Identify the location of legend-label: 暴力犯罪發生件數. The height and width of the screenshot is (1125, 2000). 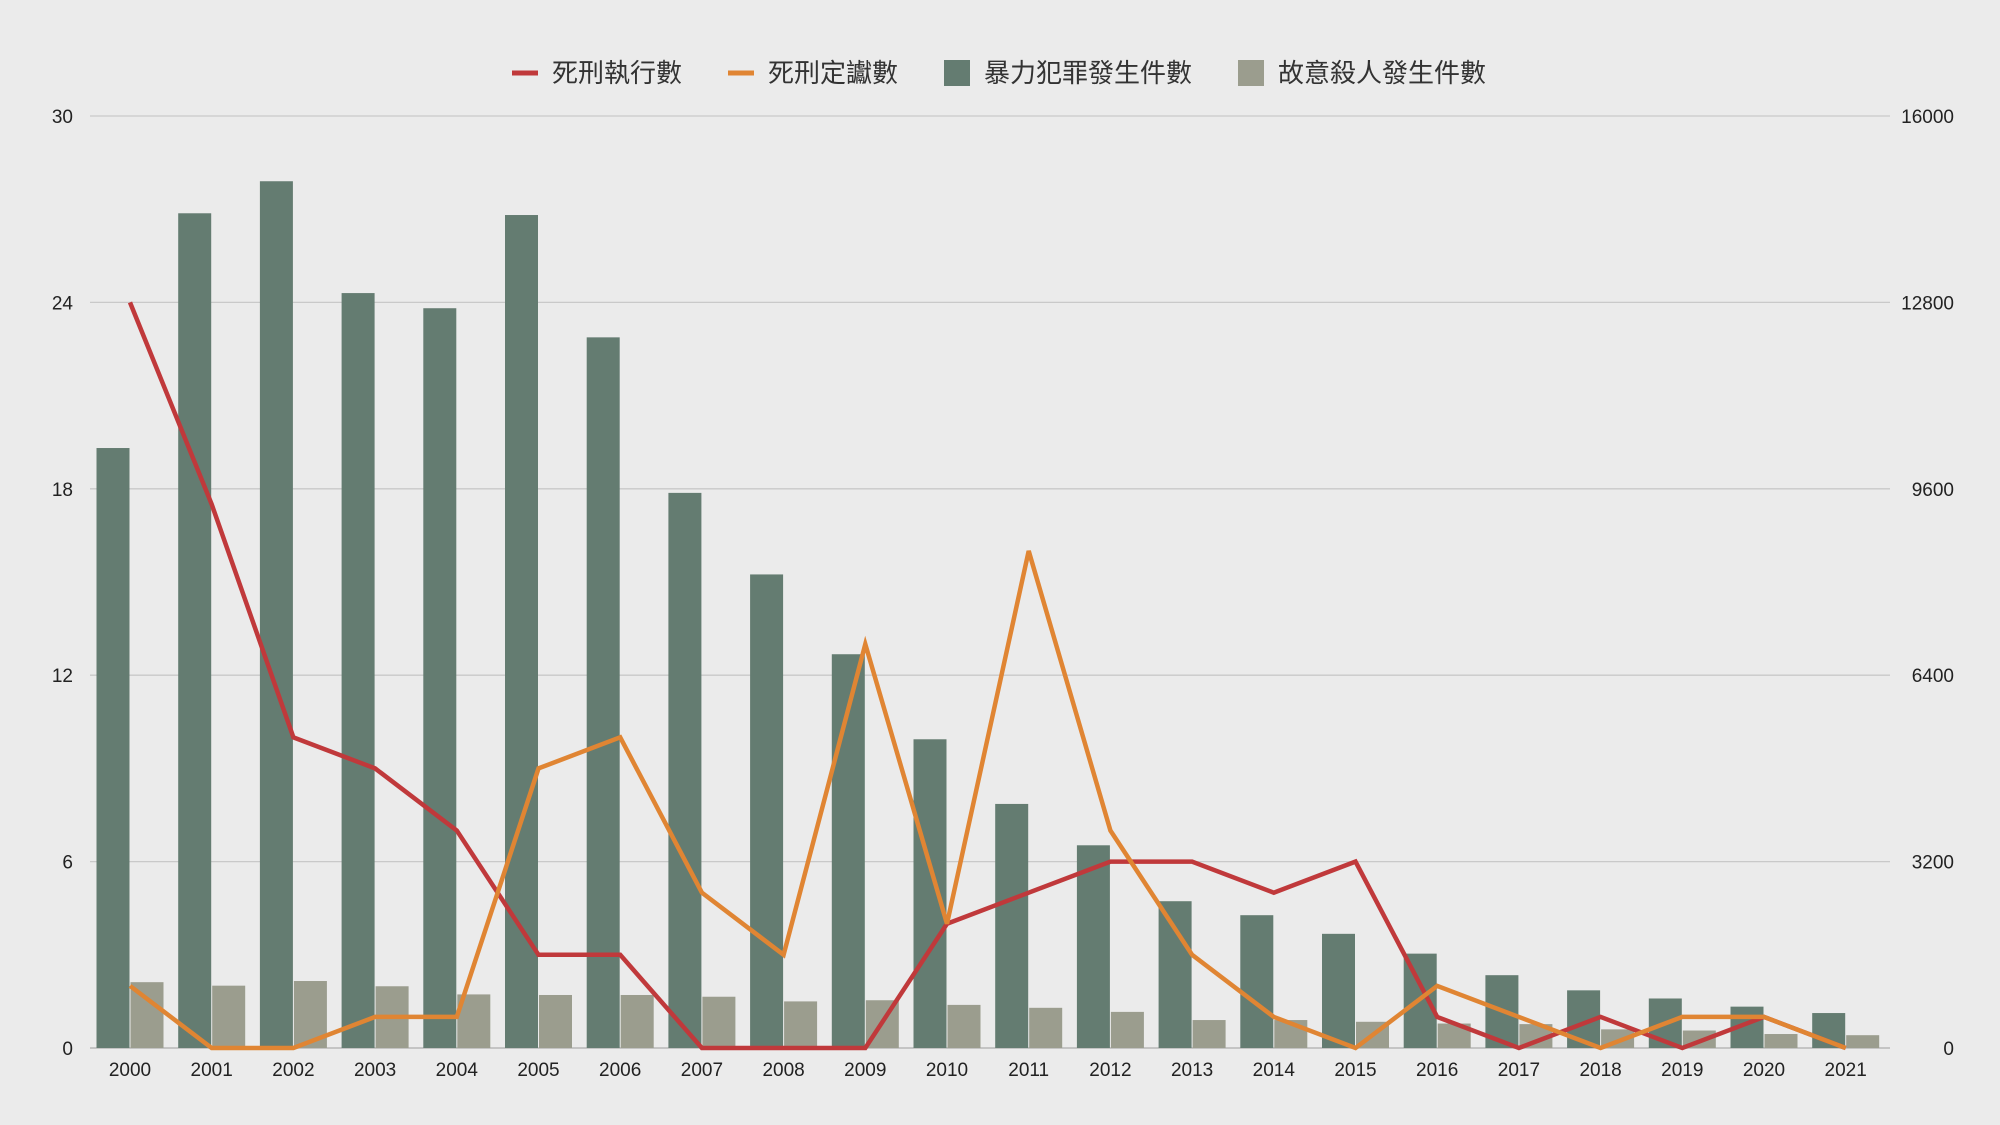
(1088, 74).